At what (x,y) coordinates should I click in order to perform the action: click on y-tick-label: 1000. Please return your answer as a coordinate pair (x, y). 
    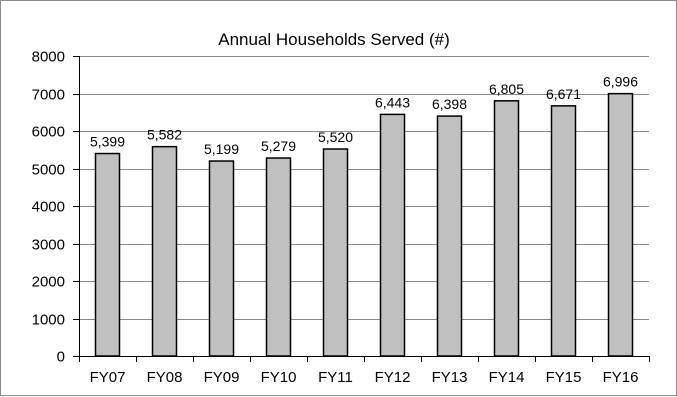
    Looking at the image, I should click on (48, 320).